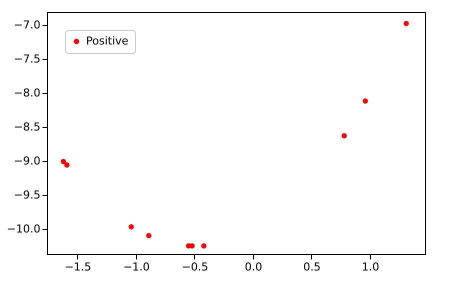 This screenshot has width=456, height=288. I want to click on y-tick-label: −10.0, so click(23, 229).